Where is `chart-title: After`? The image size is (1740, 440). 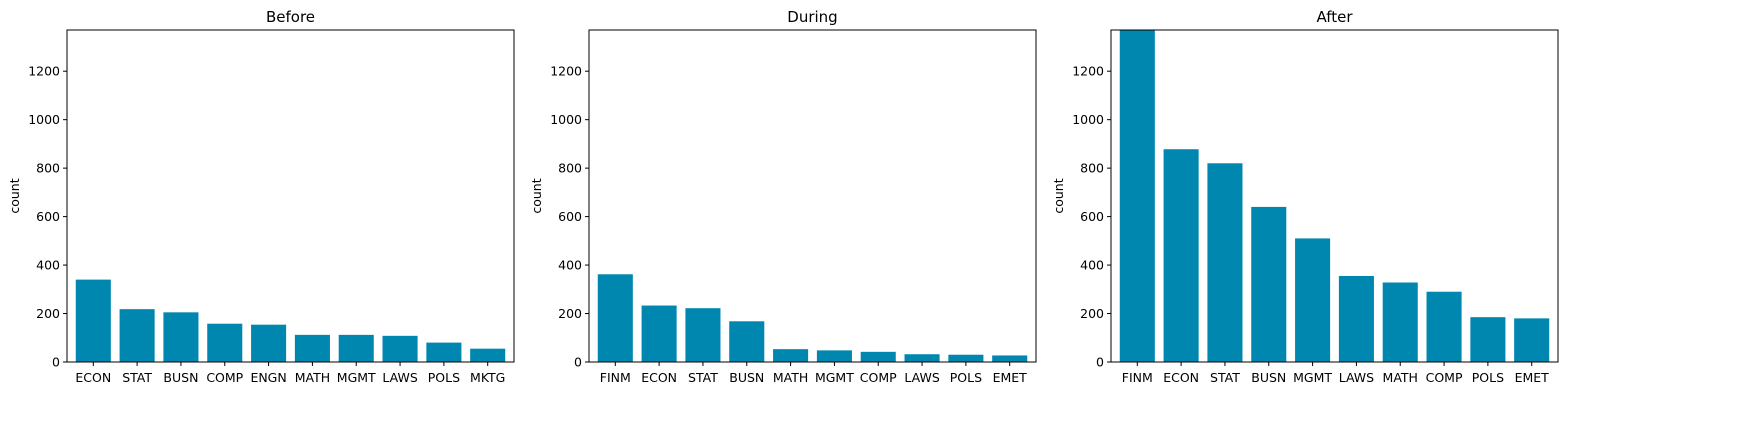 chart-title: After is located at coordinates (1334, 17).